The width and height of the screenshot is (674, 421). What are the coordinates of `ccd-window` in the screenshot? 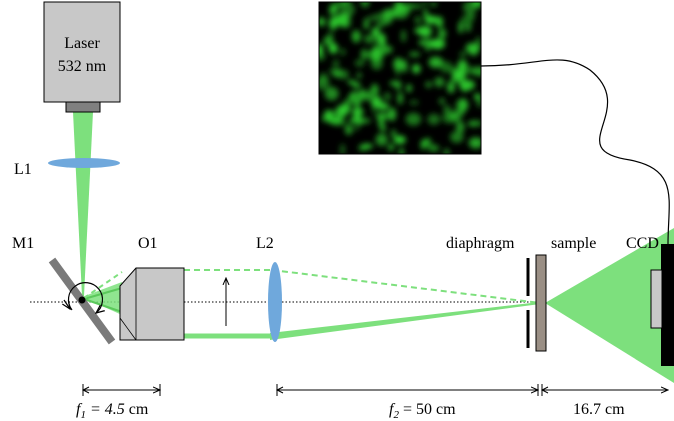 It's located at (656, 299).